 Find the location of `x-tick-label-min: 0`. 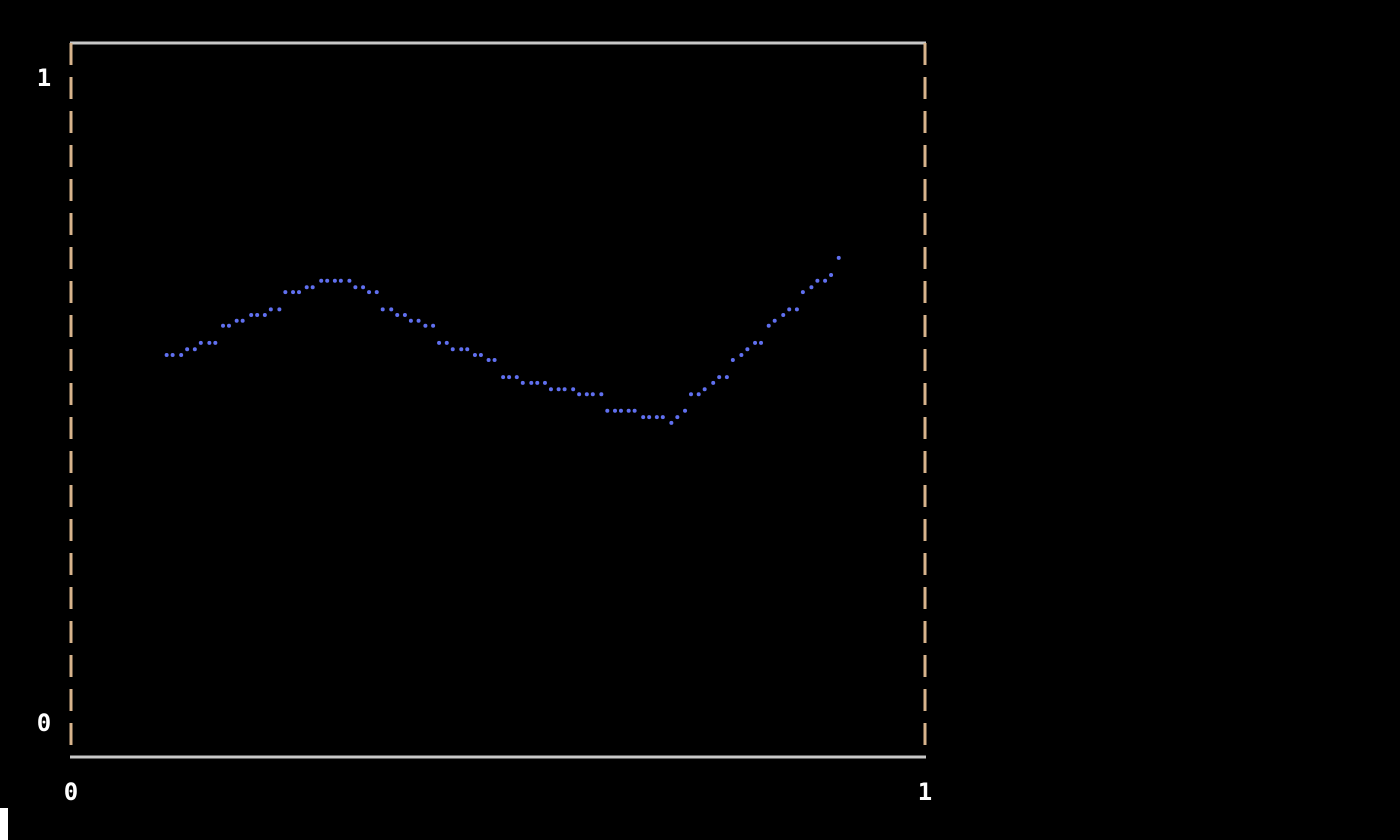

x-tick-label-min: 0 is located at coordinates (71, 792).